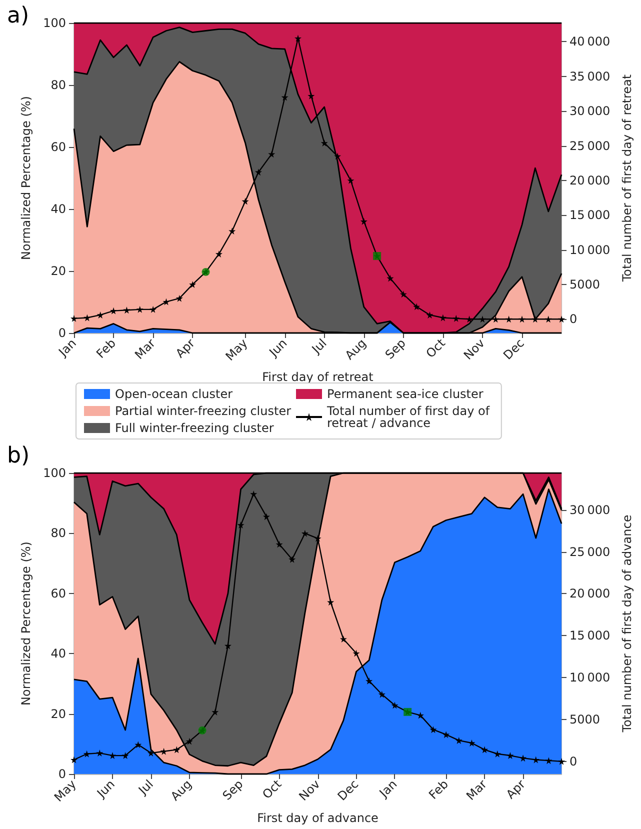 This screenshot has height=829, width=641. I want to click on y-tick-label: 40, so click(58, 209).